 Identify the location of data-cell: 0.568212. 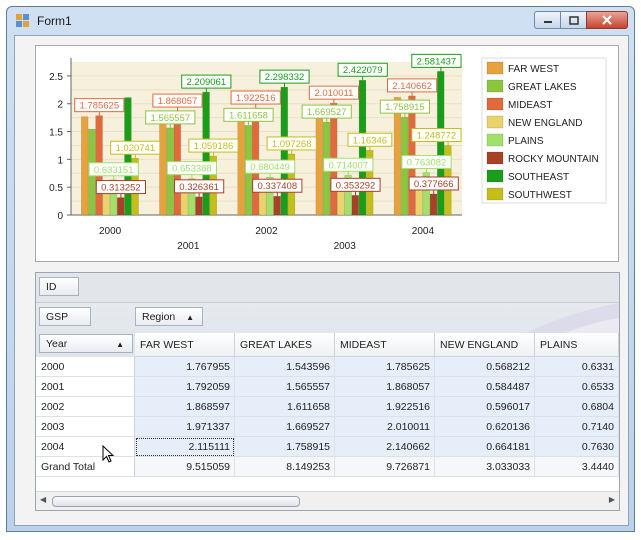
(485, 367).